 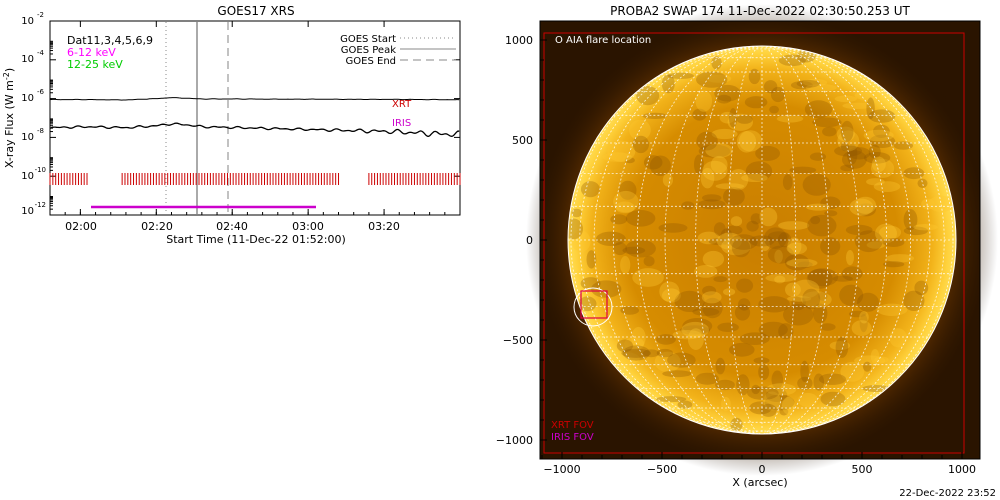 What do you see at coordinates (254, 117) in the screenshot?
I see `goes-series` at bounding box center [254, 117].